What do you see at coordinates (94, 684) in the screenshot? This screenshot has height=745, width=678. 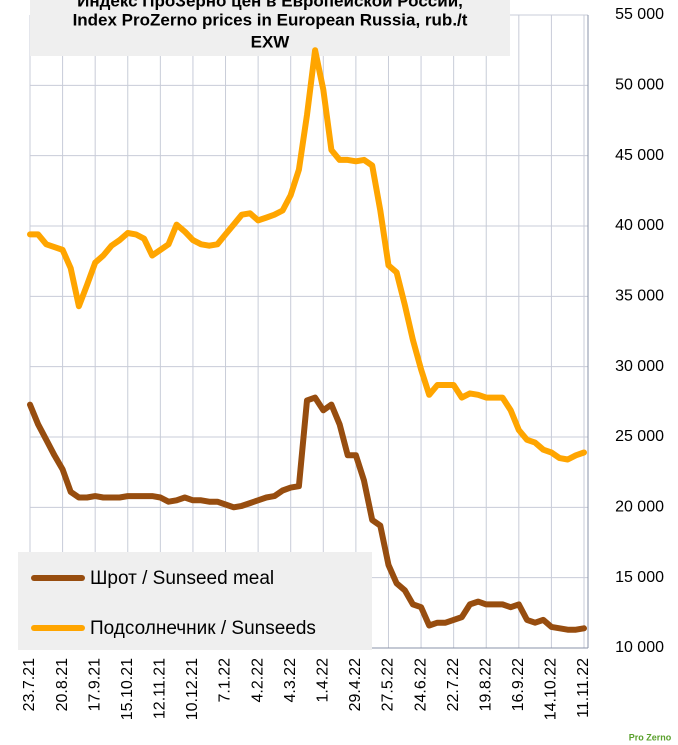 I see `x-tick-label: 17.9.21` at bounding box center [94, 684].